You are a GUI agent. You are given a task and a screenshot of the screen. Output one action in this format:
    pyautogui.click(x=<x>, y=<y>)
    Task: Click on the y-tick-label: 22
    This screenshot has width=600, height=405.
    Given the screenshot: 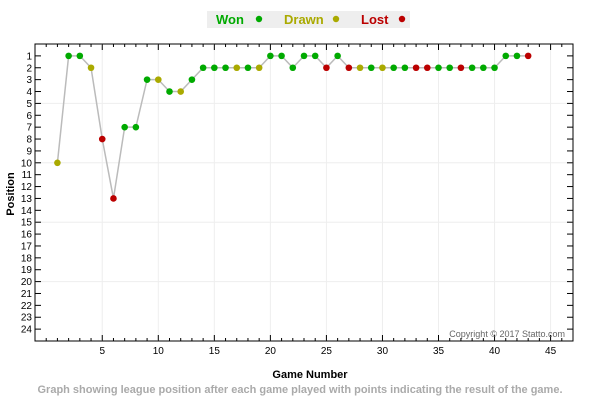 What is the action you would take?
    pyautogui.click(x=27, y=306)
    